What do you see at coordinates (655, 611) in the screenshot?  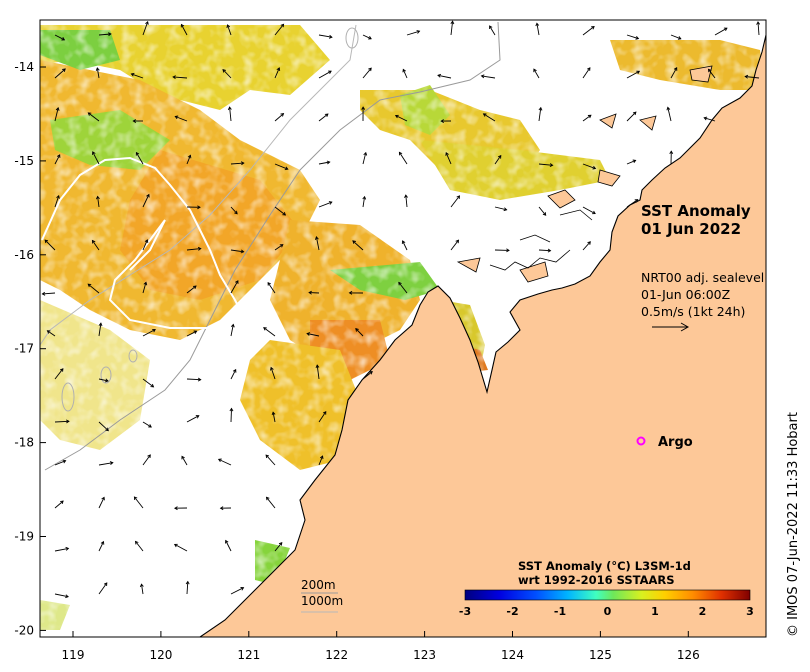 I see `colorbar-tick-label: 1` at bounding box center [655, 611].